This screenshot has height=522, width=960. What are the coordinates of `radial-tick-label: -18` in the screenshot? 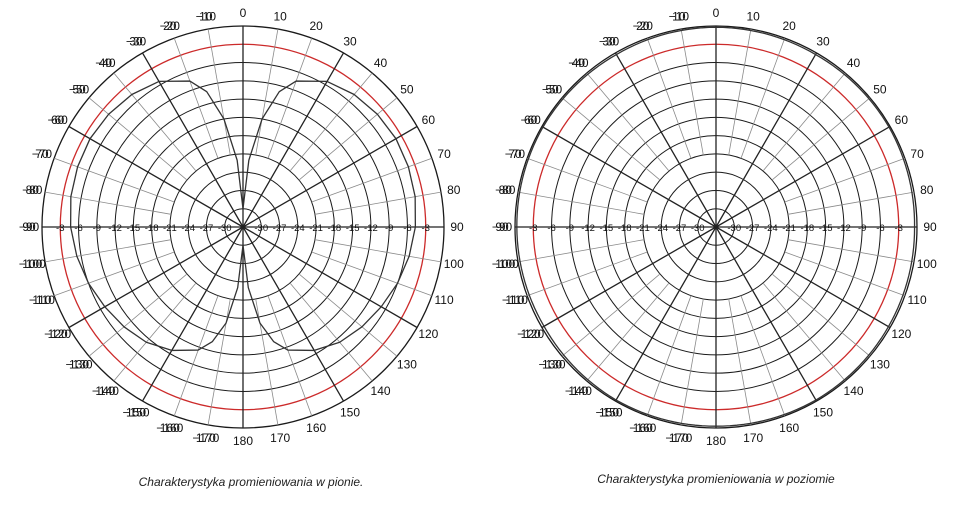 It's located at (334, 228).